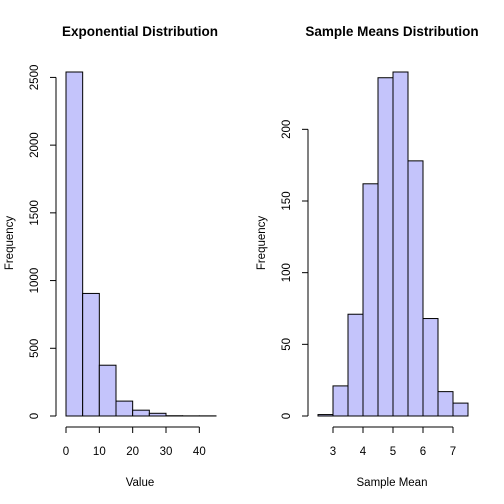 This screenshot has width=504, height=504. I want to click on y-tick-label: 100, so click(287, 272).